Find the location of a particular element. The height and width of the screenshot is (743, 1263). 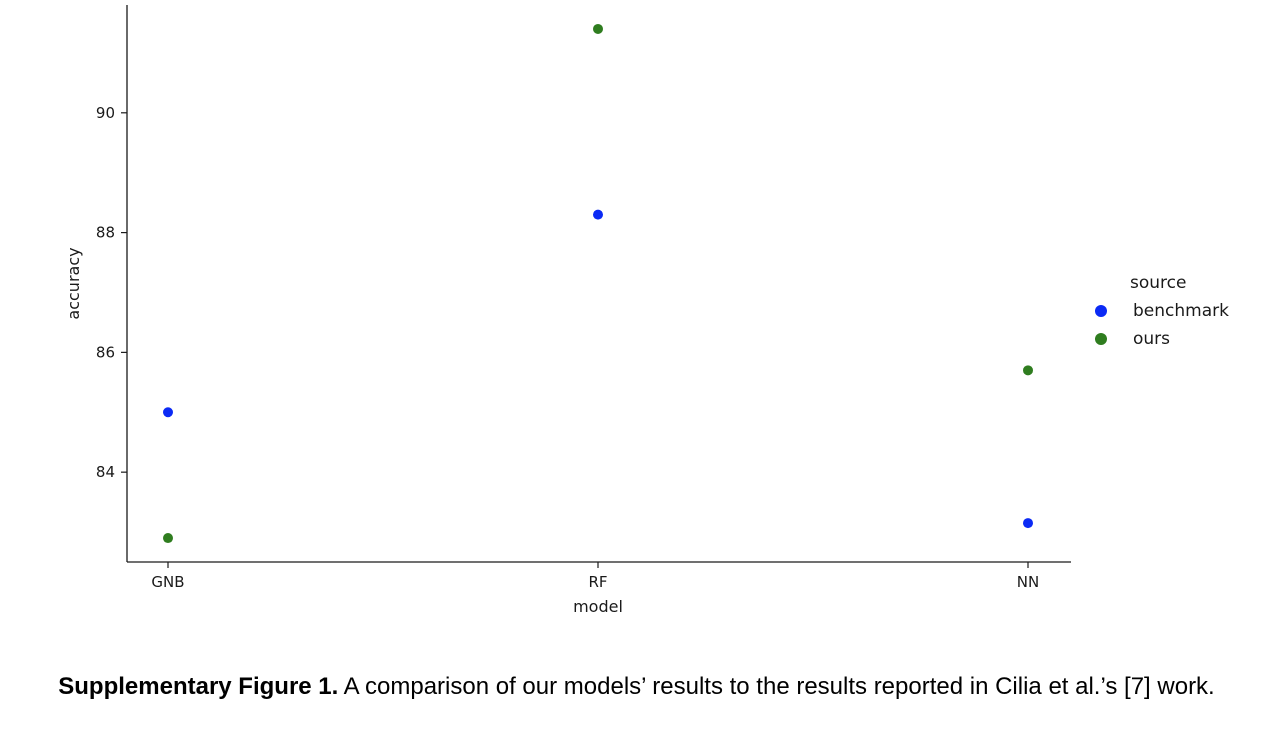

data-point-benchmark-rf is located at coordinates (598, 214).